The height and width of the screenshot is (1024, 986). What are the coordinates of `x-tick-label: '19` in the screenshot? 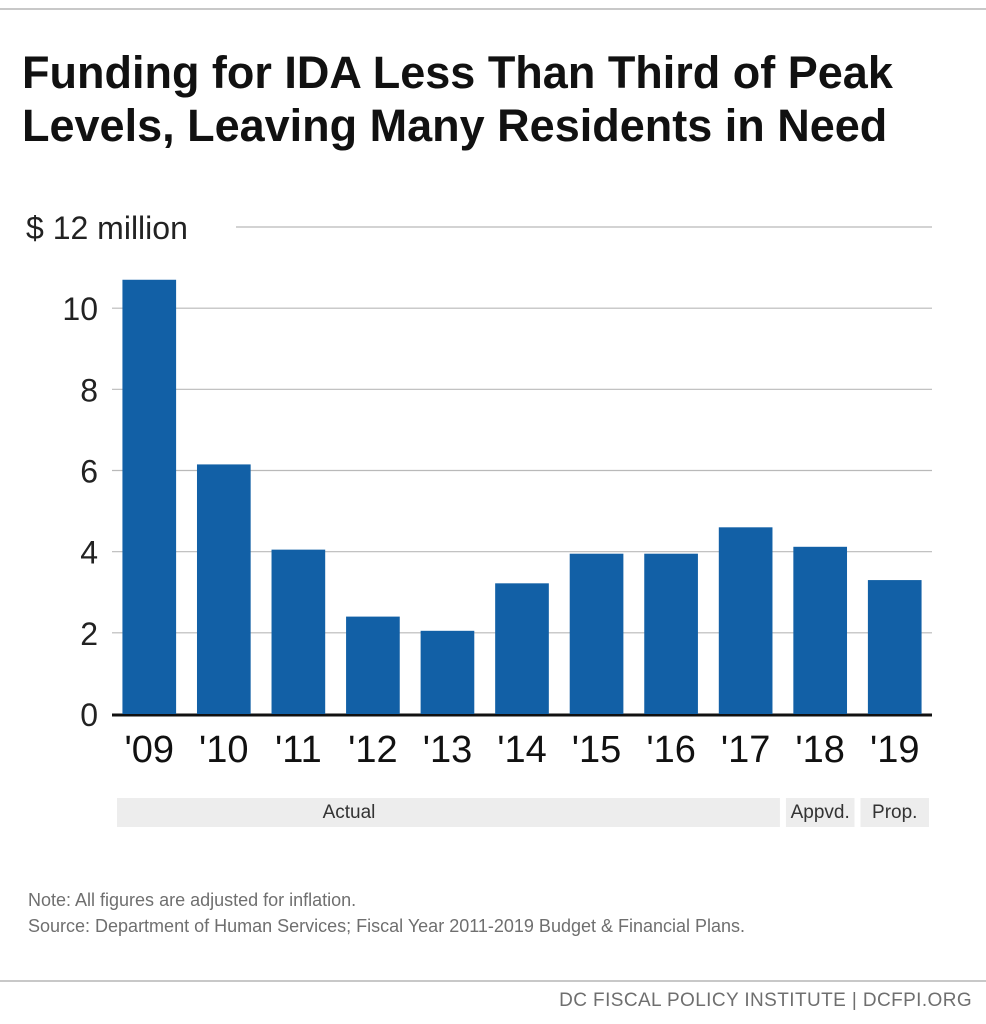 It's located at (895, 750).